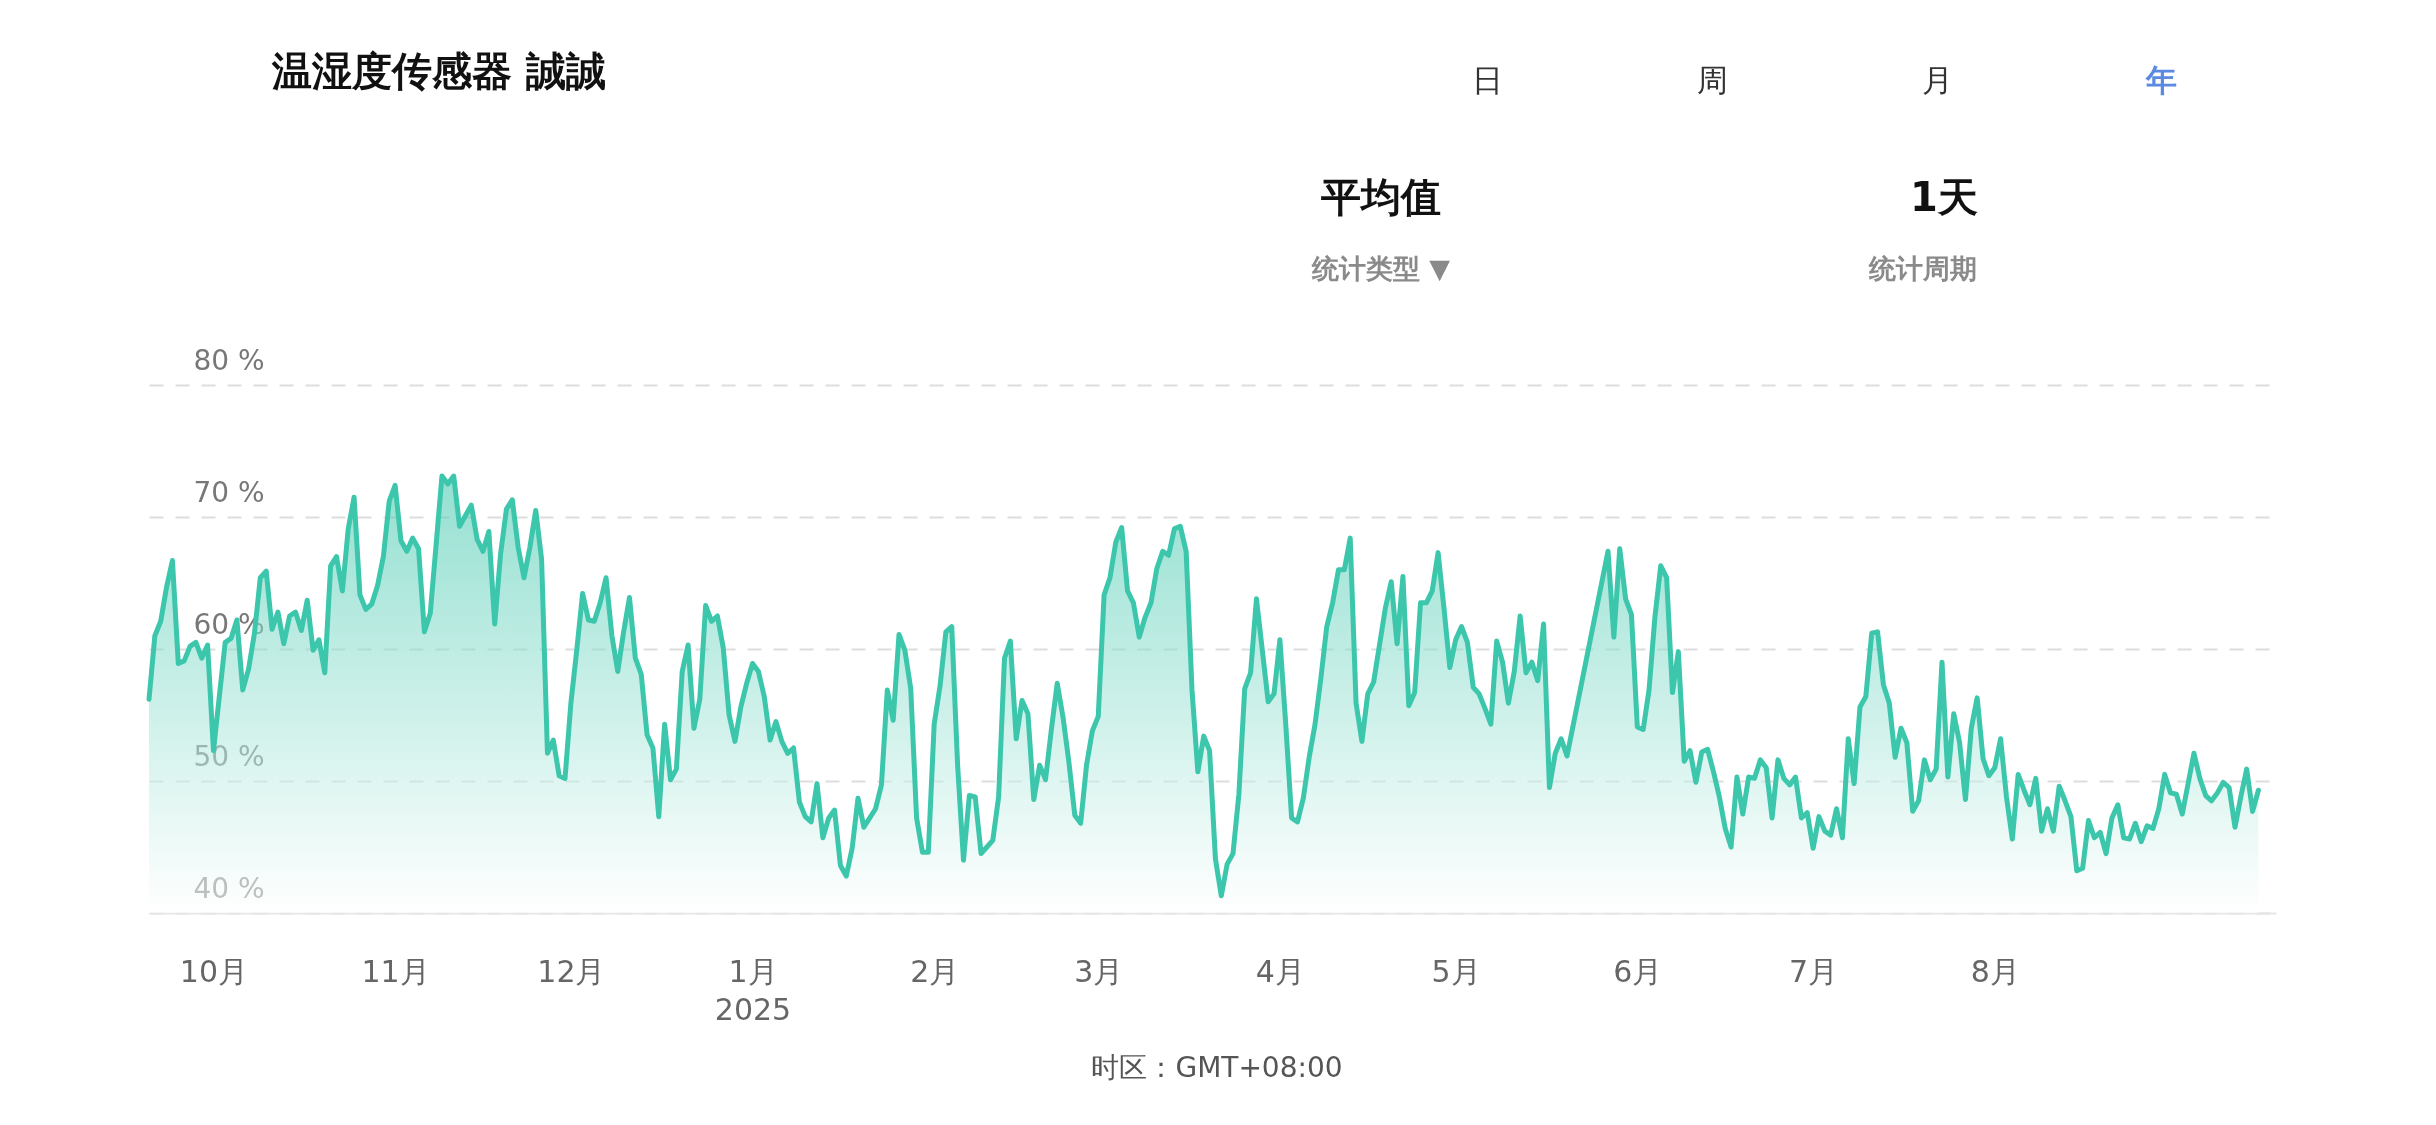 The width and height of the screenshot is (2436, 1125). What do you see at coordinates (1280, 971) in the screenshot?
I see `x-tick-label: 4月` at bounding box center [1280, 971].